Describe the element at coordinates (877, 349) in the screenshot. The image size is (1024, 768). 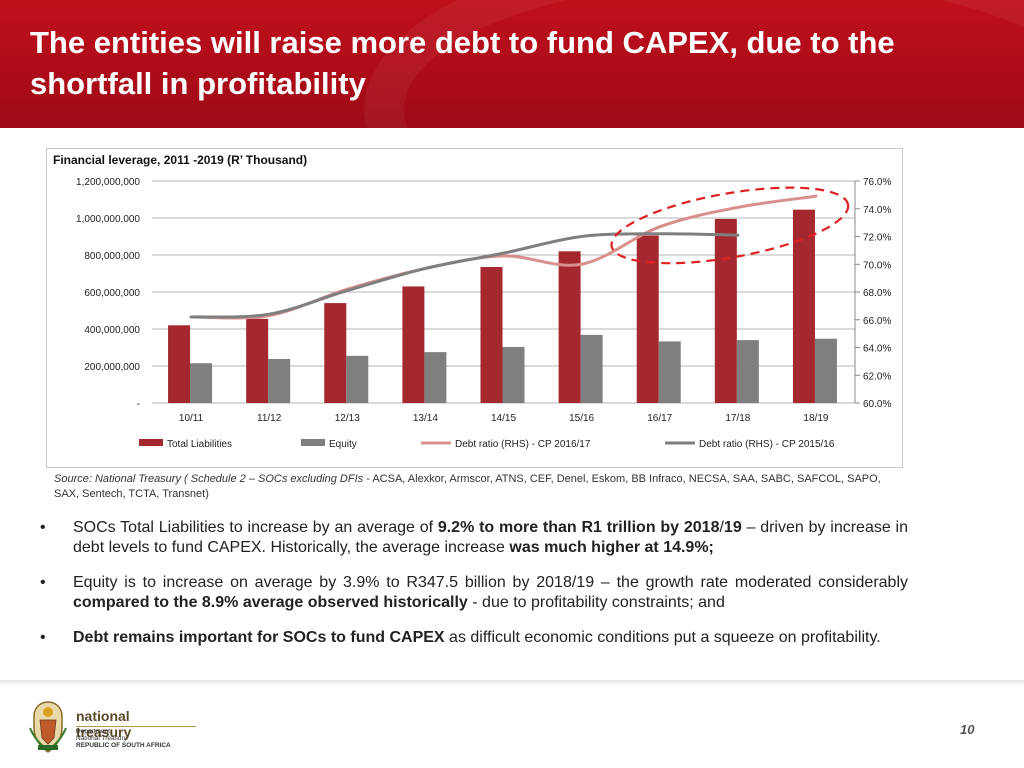
I see `right-tick-label: 64.0%` at that location.